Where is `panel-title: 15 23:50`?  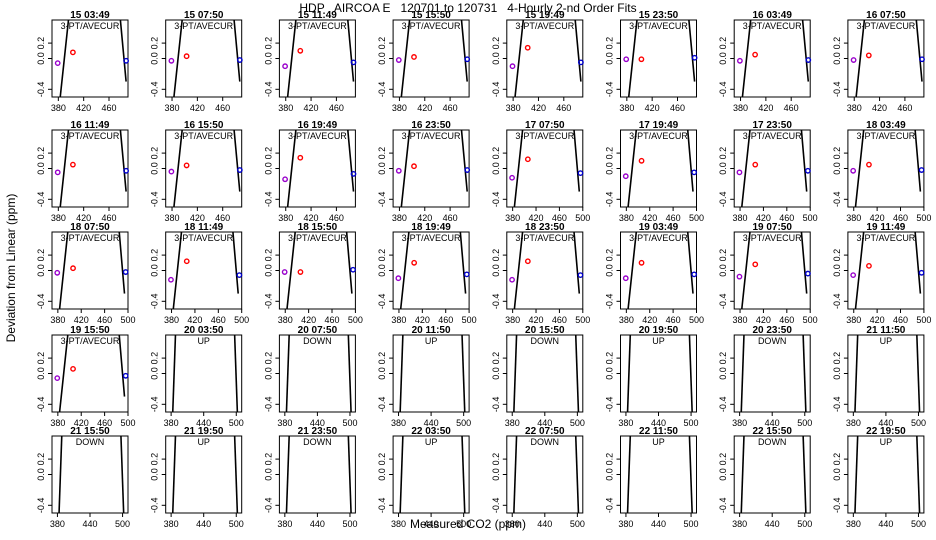
panel-title: 15 23:50 is located at coordinates (659, 15).